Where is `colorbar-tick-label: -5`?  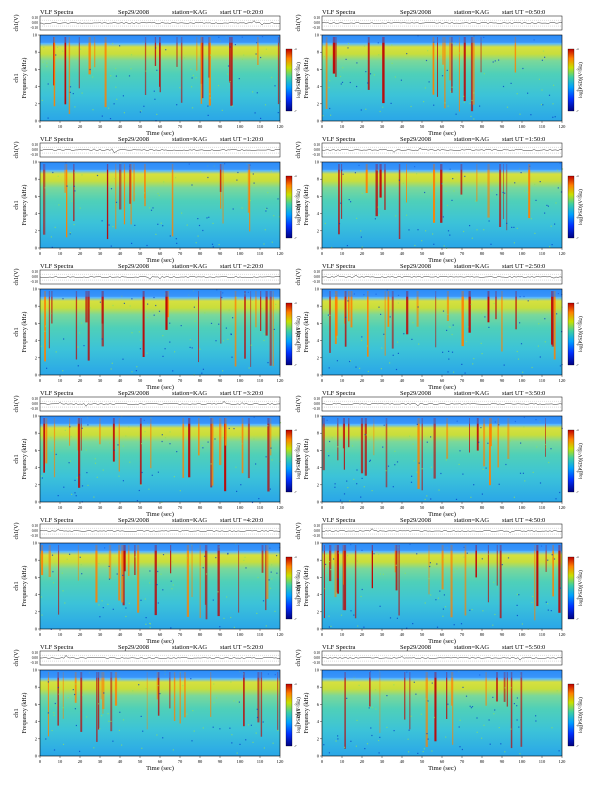 colorbar-tick-label: -5 is located at coordinates (577, 70).